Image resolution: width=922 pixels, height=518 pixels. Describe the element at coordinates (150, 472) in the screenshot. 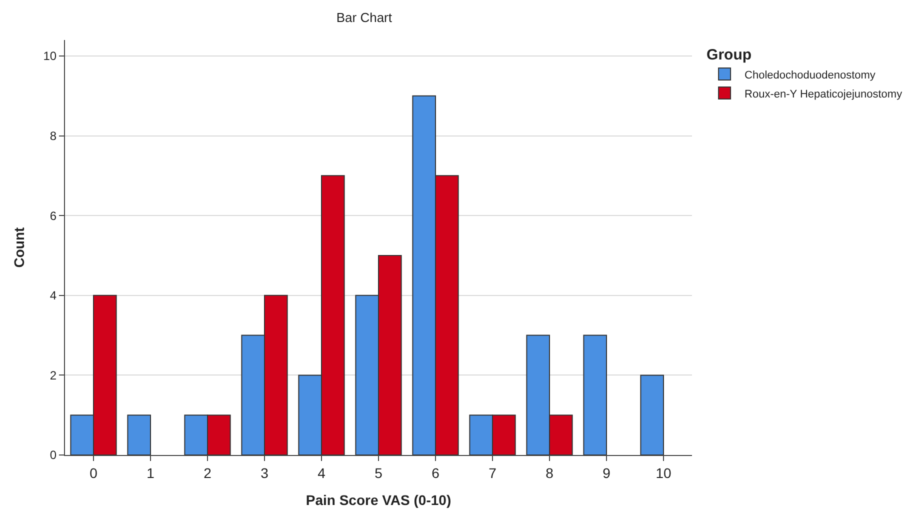

I see `x-tick-label: 1` at that location.